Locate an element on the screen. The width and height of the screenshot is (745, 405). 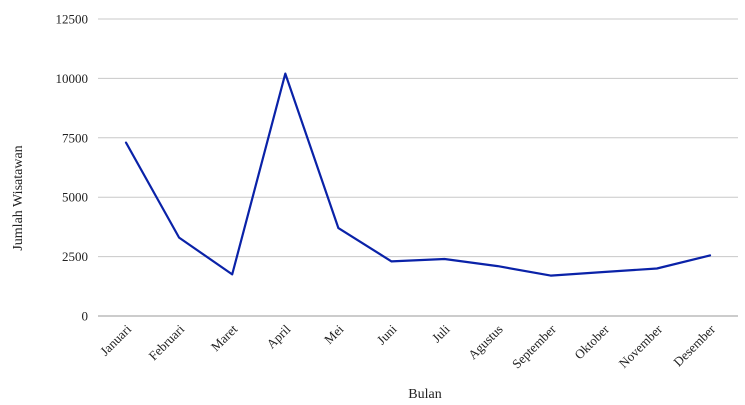
y-tick-label: 2500 is located at coordinates (75, 256).